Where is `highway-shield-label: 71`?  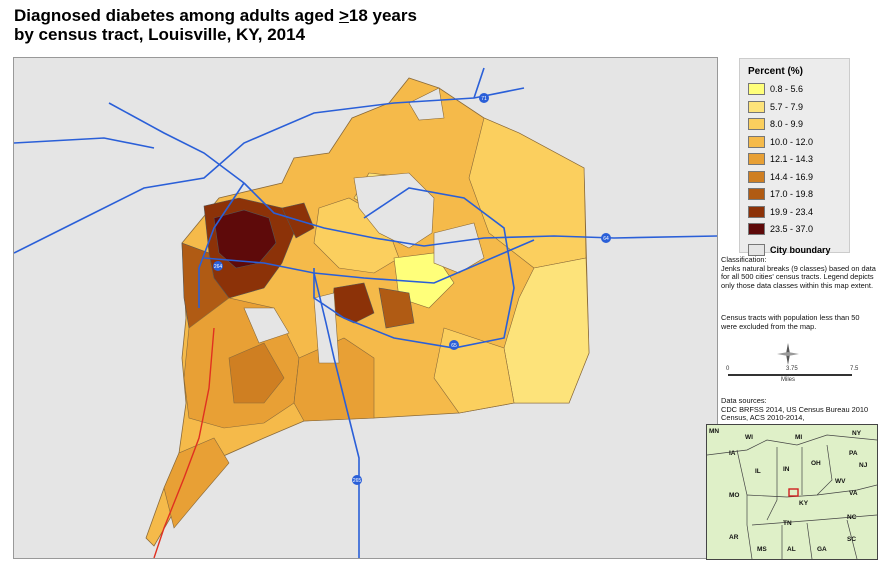 highway-shield-label: 71 is located at coordinates (484, 99).